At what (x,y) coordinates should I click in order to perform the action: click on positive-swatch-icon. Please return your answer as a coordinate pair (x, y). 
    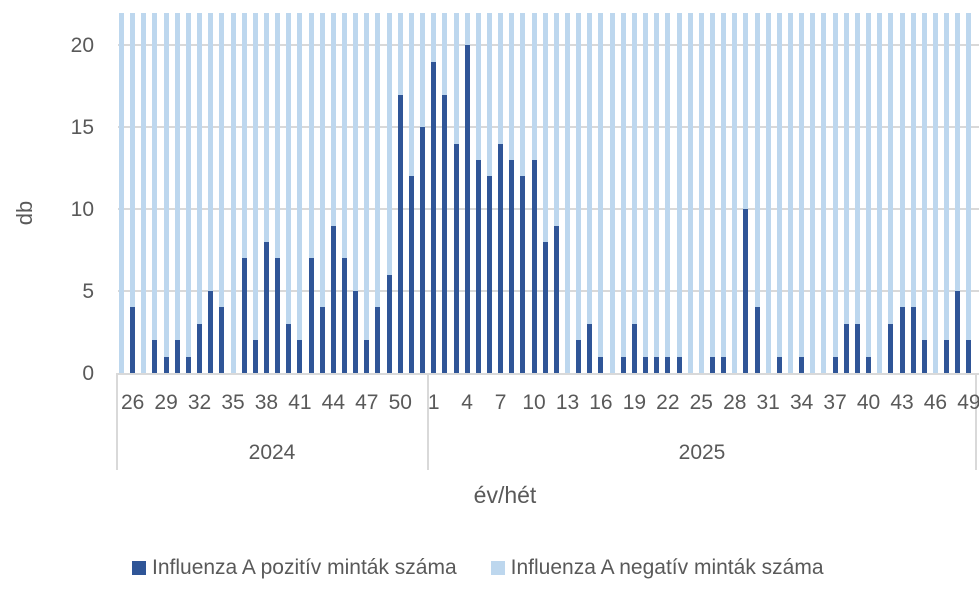
    Looking at the image, I should click on (139, 568).